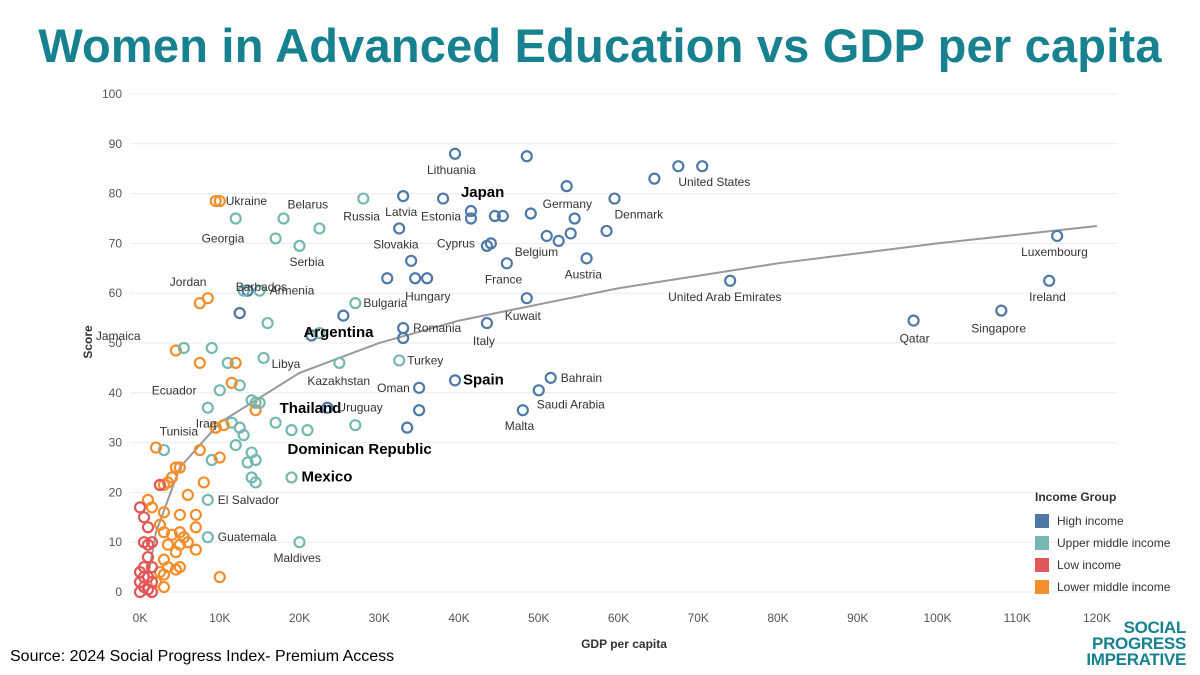 The height and width of the screenshot is (675, 1200). Describe the element at coordinates (339, 363) in the screenshot. I see `data-point-kazakhstan` at that location.